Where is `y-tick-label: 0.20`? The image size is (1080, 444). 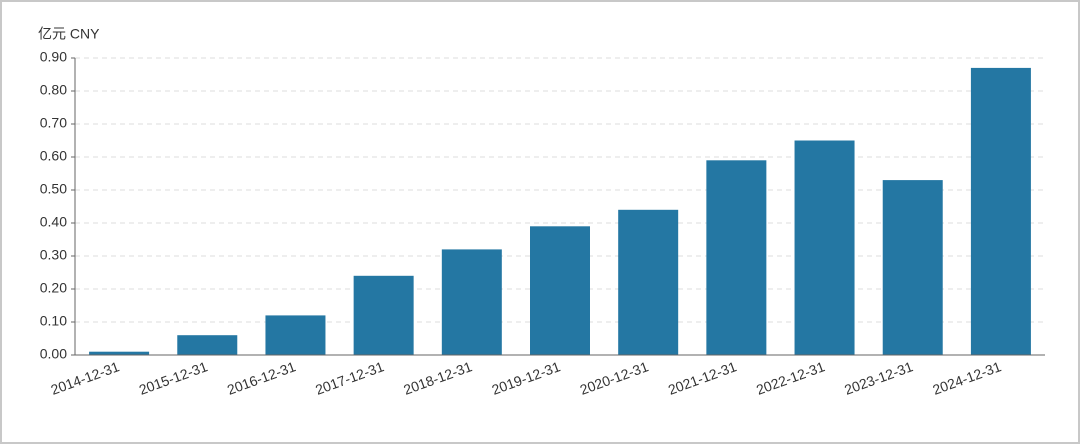
y-tick-label: 0.20 is located at coordinates (53, 288).